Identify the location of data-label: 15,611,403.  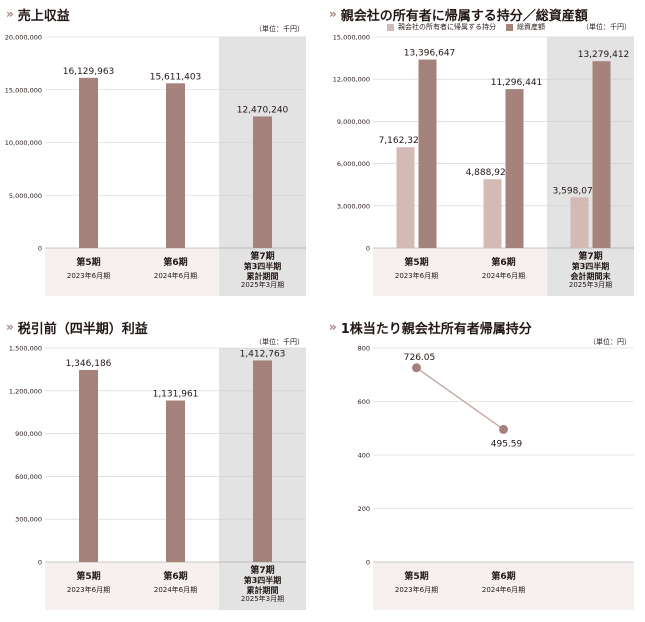
(176, 77).